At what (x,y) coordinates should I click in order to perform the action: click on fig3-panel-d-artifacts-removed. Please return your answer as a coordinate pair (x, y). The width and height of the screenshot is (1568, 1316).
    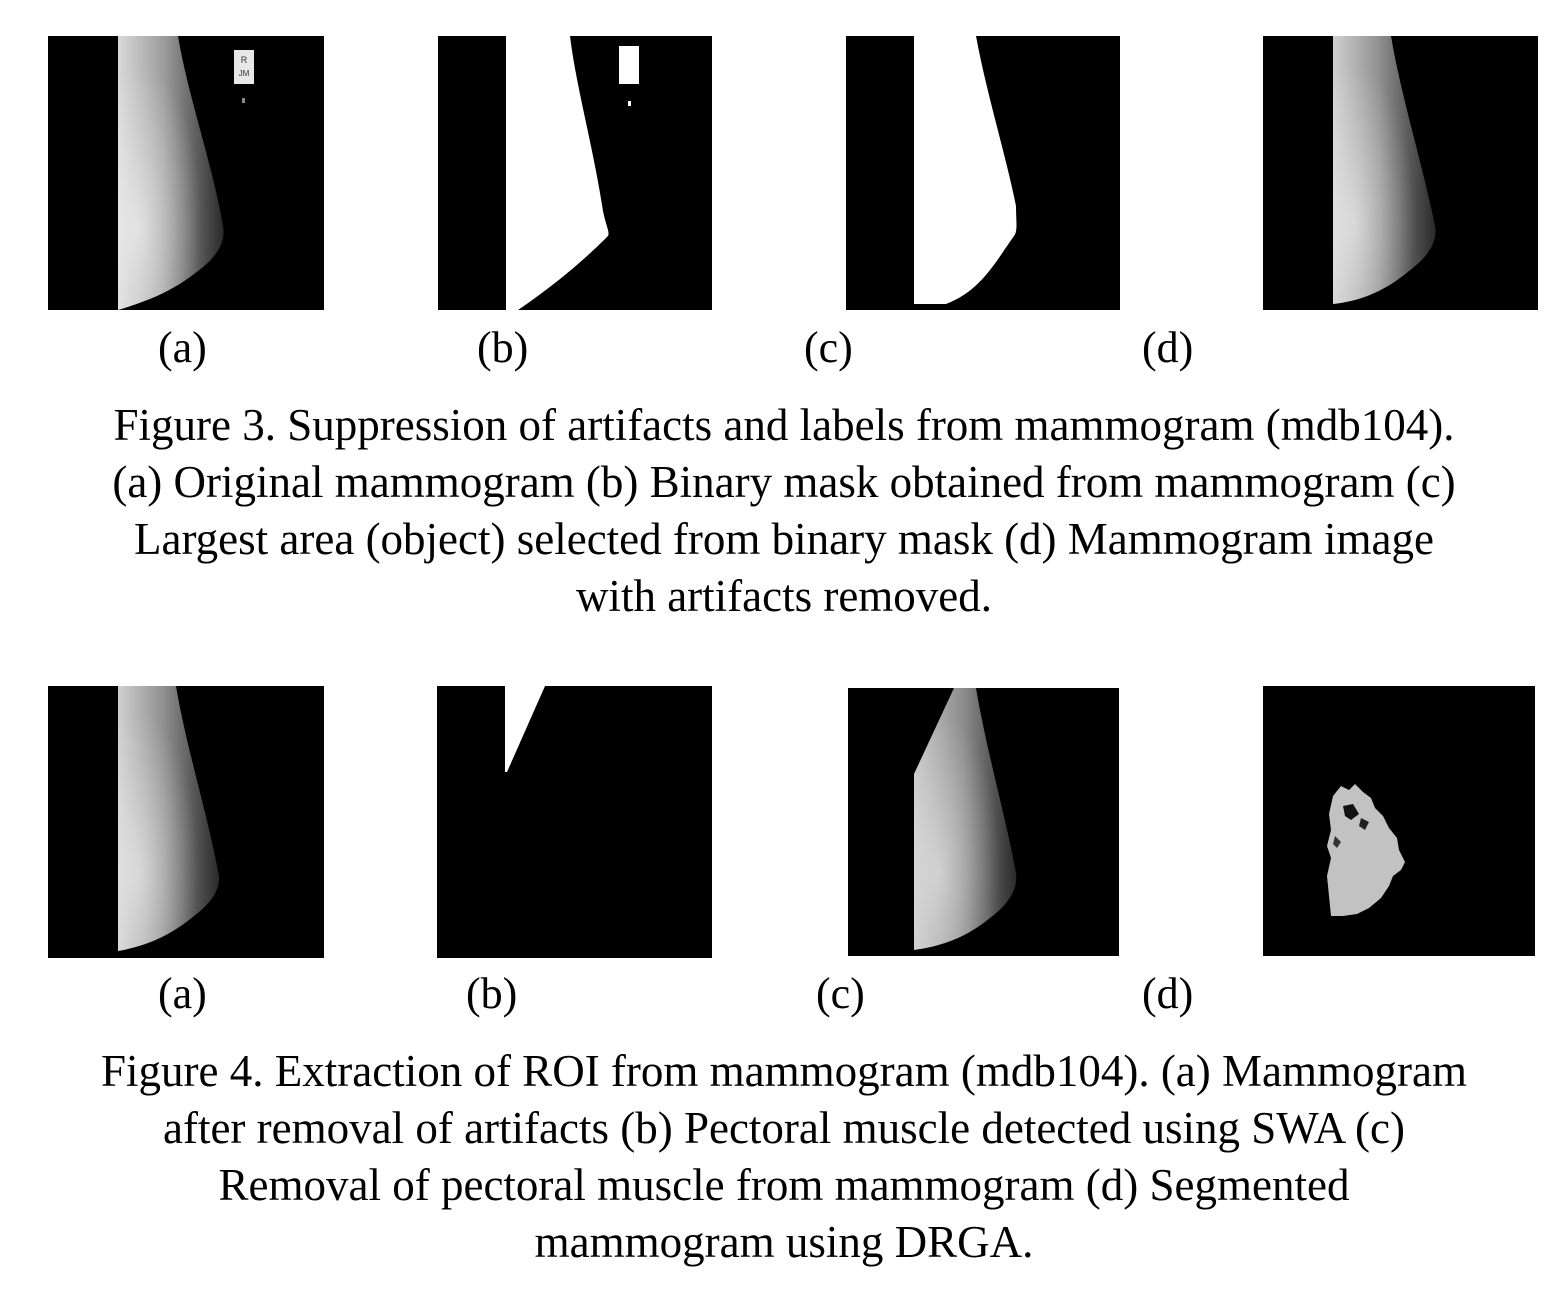
    Looking at the image, I should click on (1400, 173).